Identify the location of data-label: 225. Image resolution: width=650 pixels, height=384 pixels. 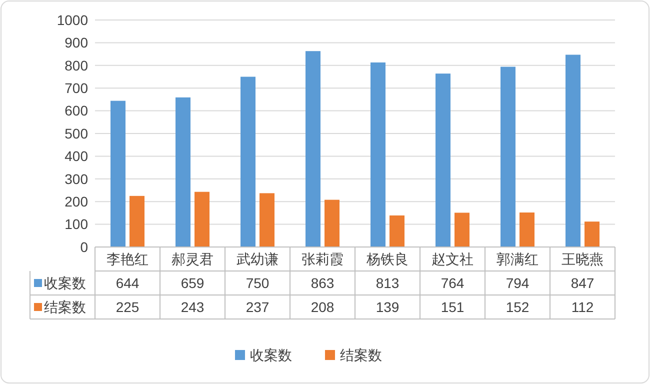
(128, 306).